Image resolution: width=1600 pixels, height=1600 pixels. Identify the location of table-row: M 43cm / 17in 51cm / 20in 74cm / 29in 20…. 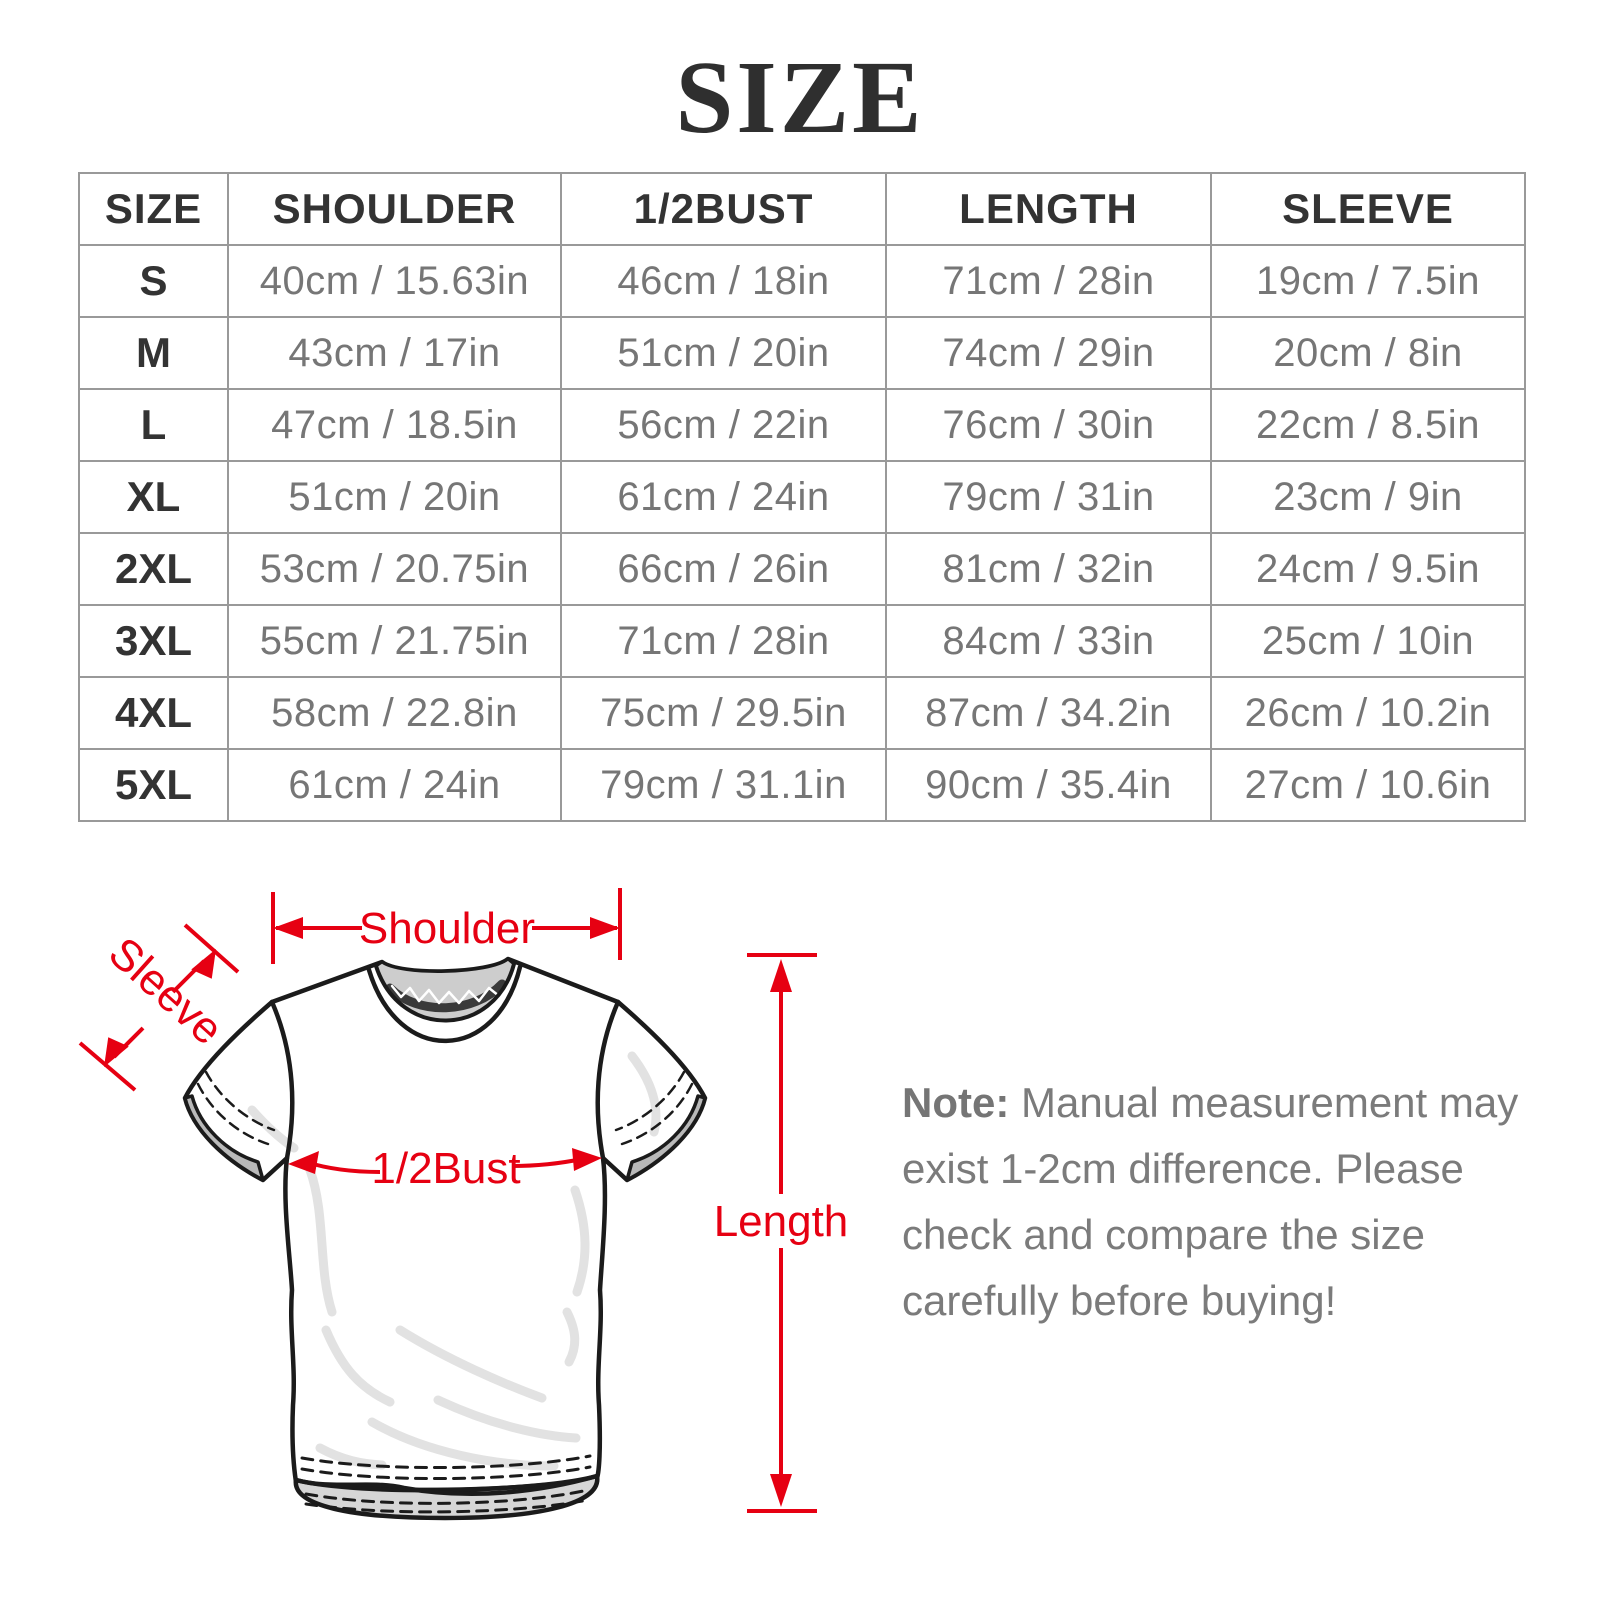
(802, 353).